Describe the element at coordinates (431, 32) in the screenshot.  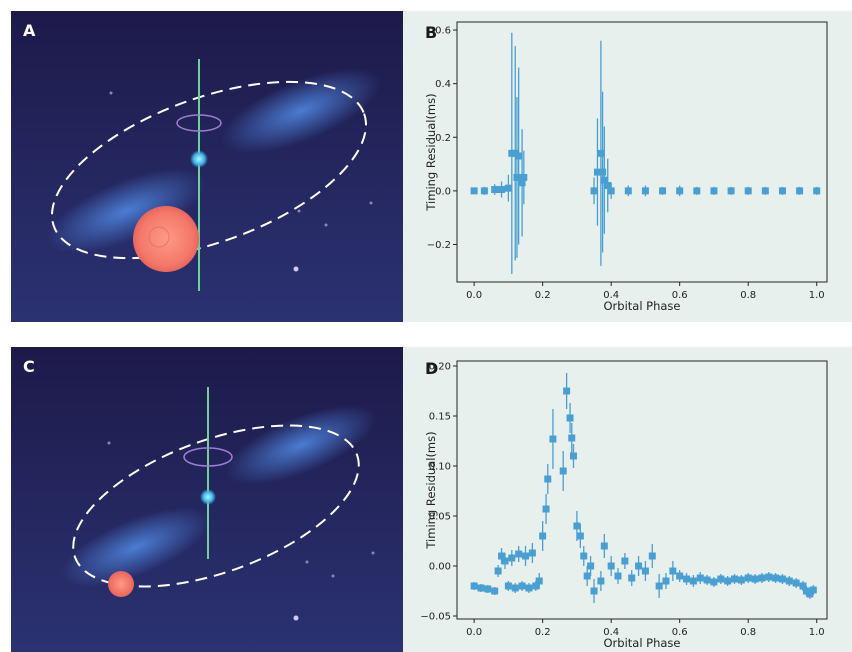
I see `panel-label: B` at that location.